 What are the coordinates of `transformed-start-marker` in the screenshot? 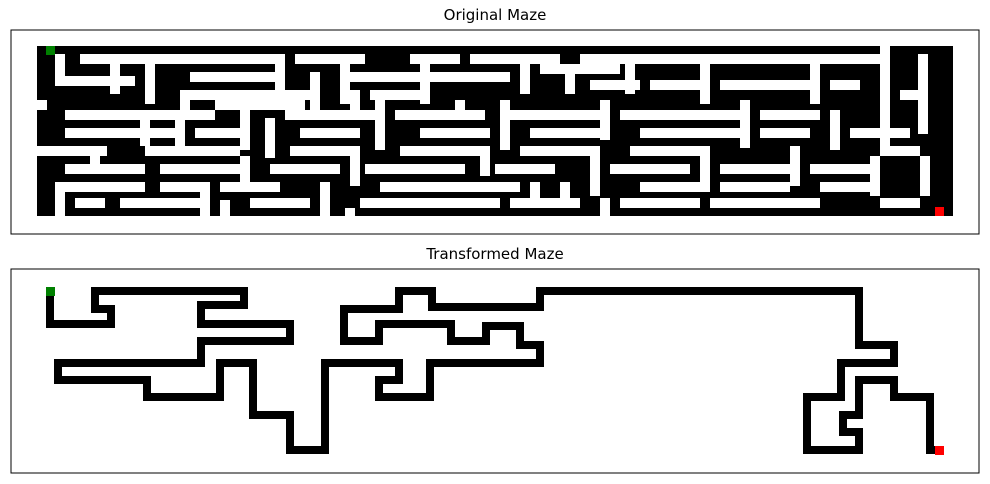 It's located at (50, 291).